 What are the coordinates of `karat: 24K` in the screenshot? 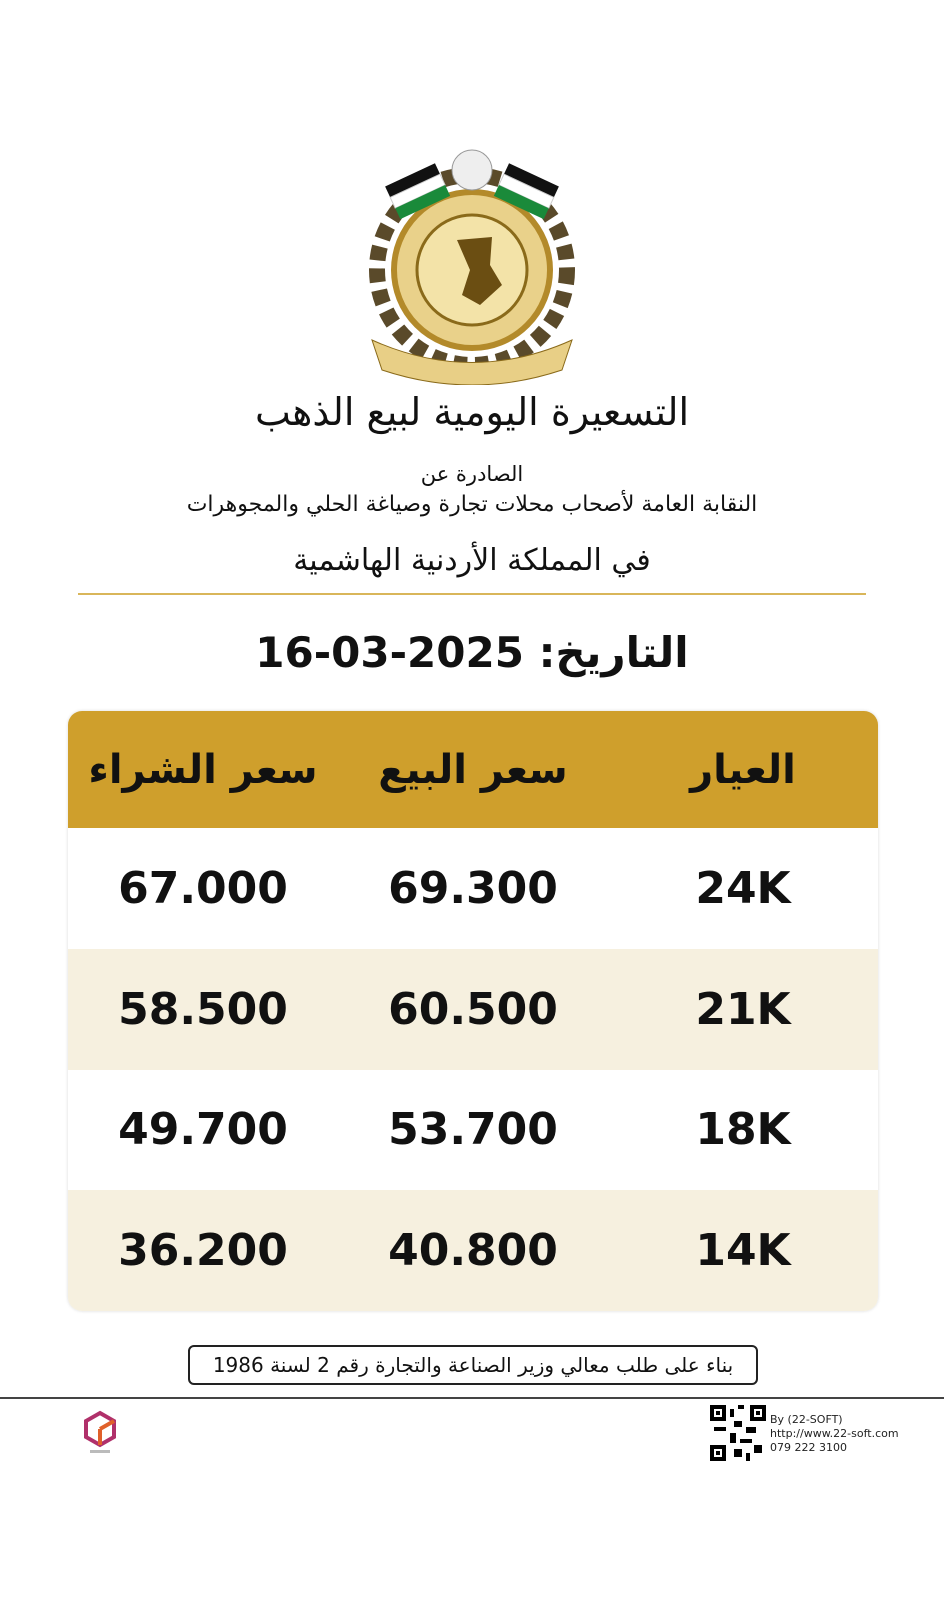 It's located at (743, 888).